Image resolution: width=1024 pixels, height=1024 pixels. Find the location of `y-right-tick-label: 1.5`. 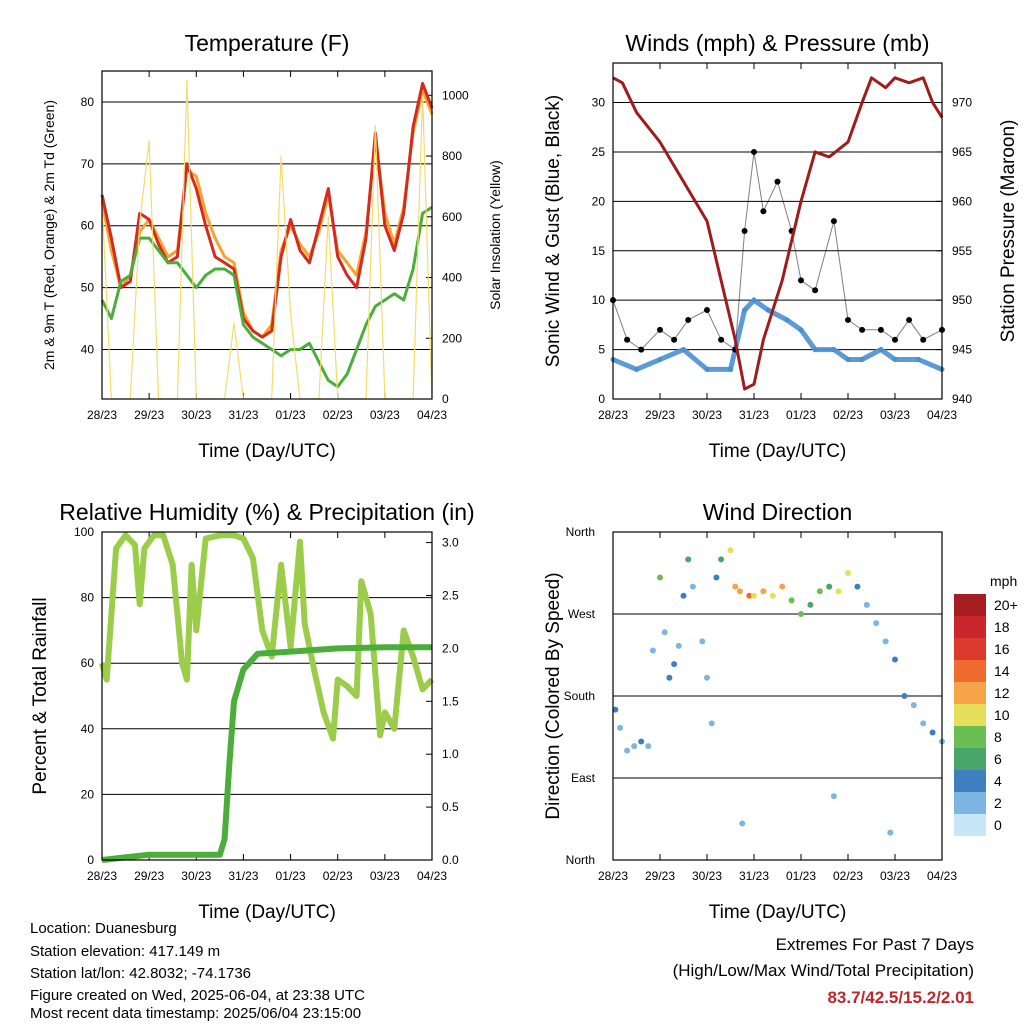

y-right-tick-label: 1.5 is located at coordinates (450, 701).